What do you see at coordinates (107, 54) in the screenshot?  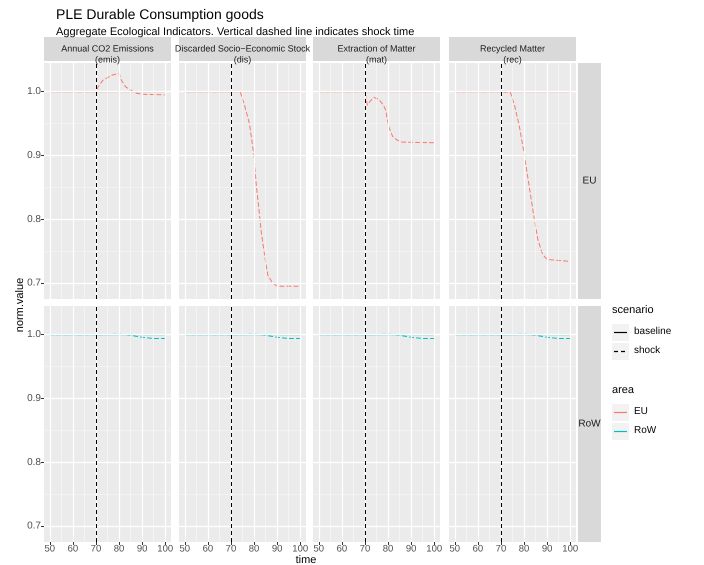 I see `chart-title: Annual CO2 Emissions (emis)` at bounding box center [107, 54].